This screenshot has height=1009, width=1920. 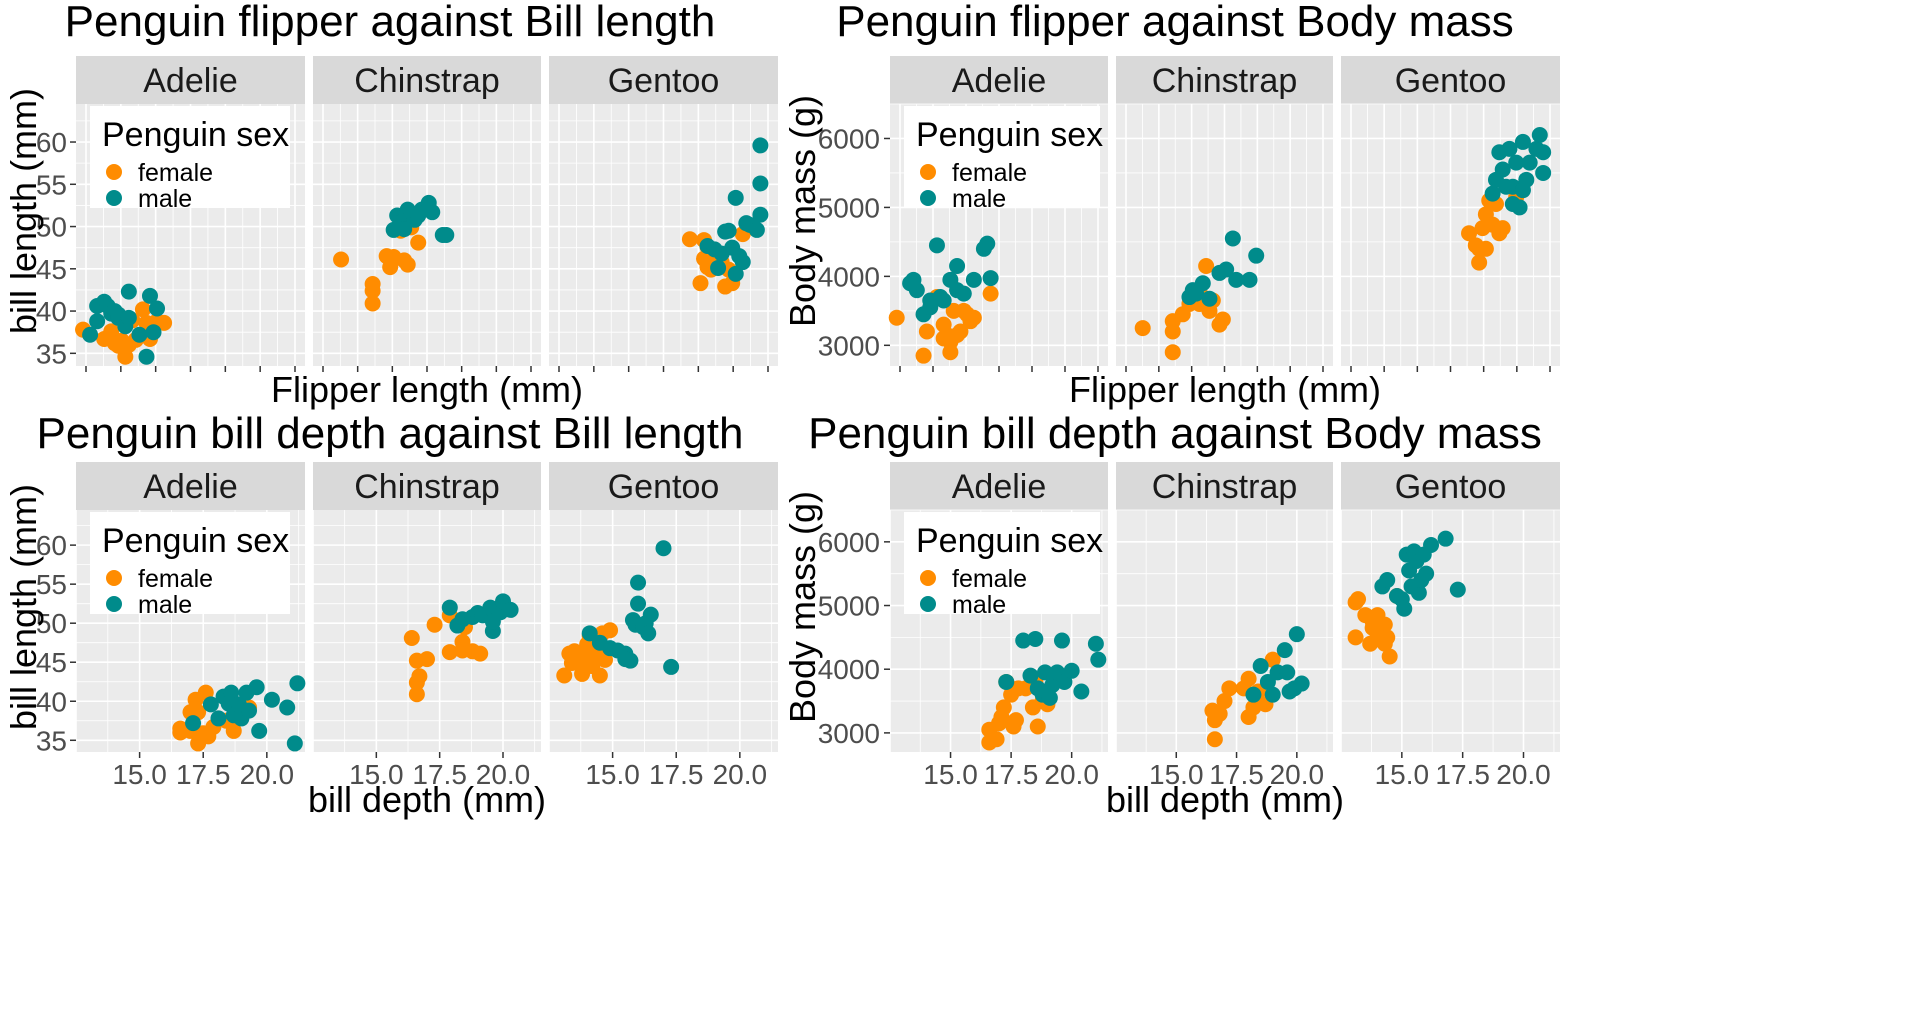 What do you see at coordinates (51, 227) in the screenshot?
I see `y-tick-label: 50` at bounding box center [51, 227].